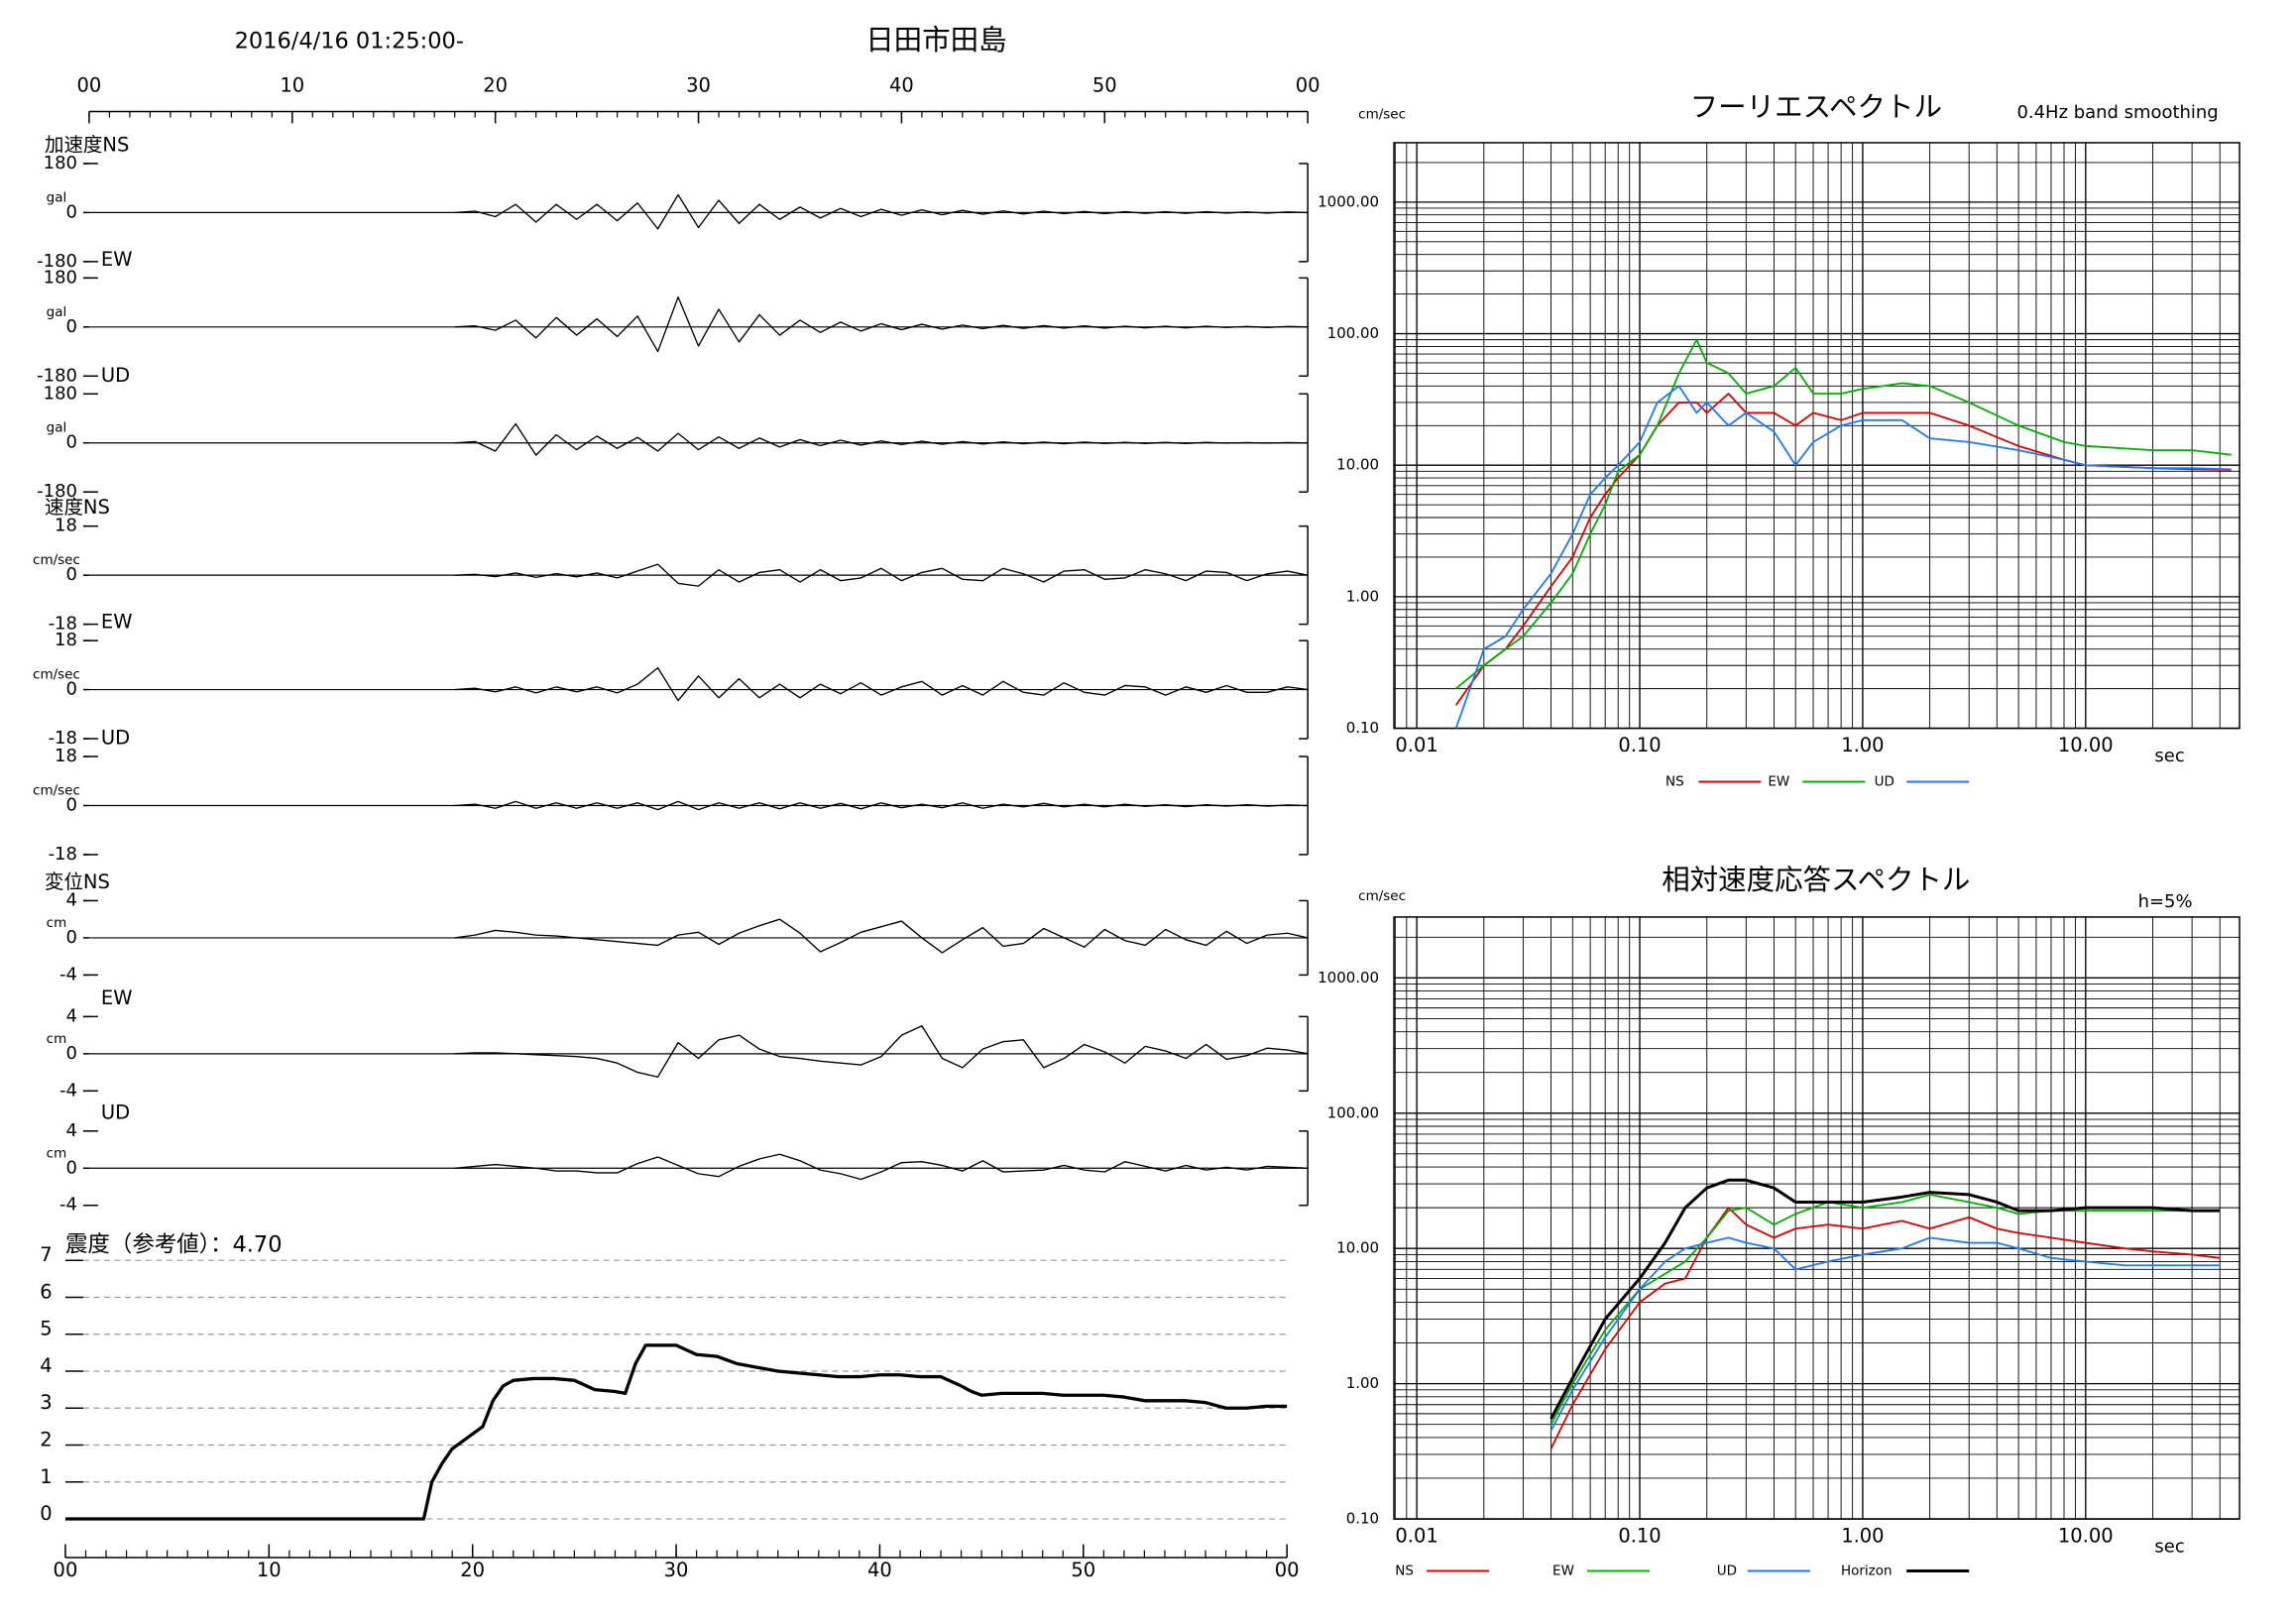  What do you see at coordinates (87, 144) in the screenshot?
I see `panel-label: 加速度NS` at bounding box center [87, 144].